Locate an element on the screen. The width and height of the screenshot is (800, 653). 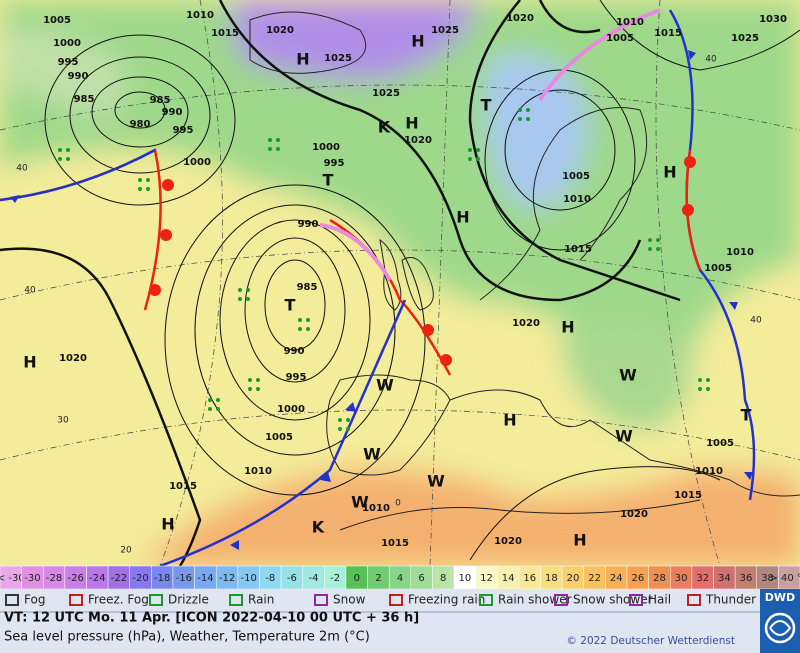
dwd-logo-text: DWD is located at coordinates (780, 597).